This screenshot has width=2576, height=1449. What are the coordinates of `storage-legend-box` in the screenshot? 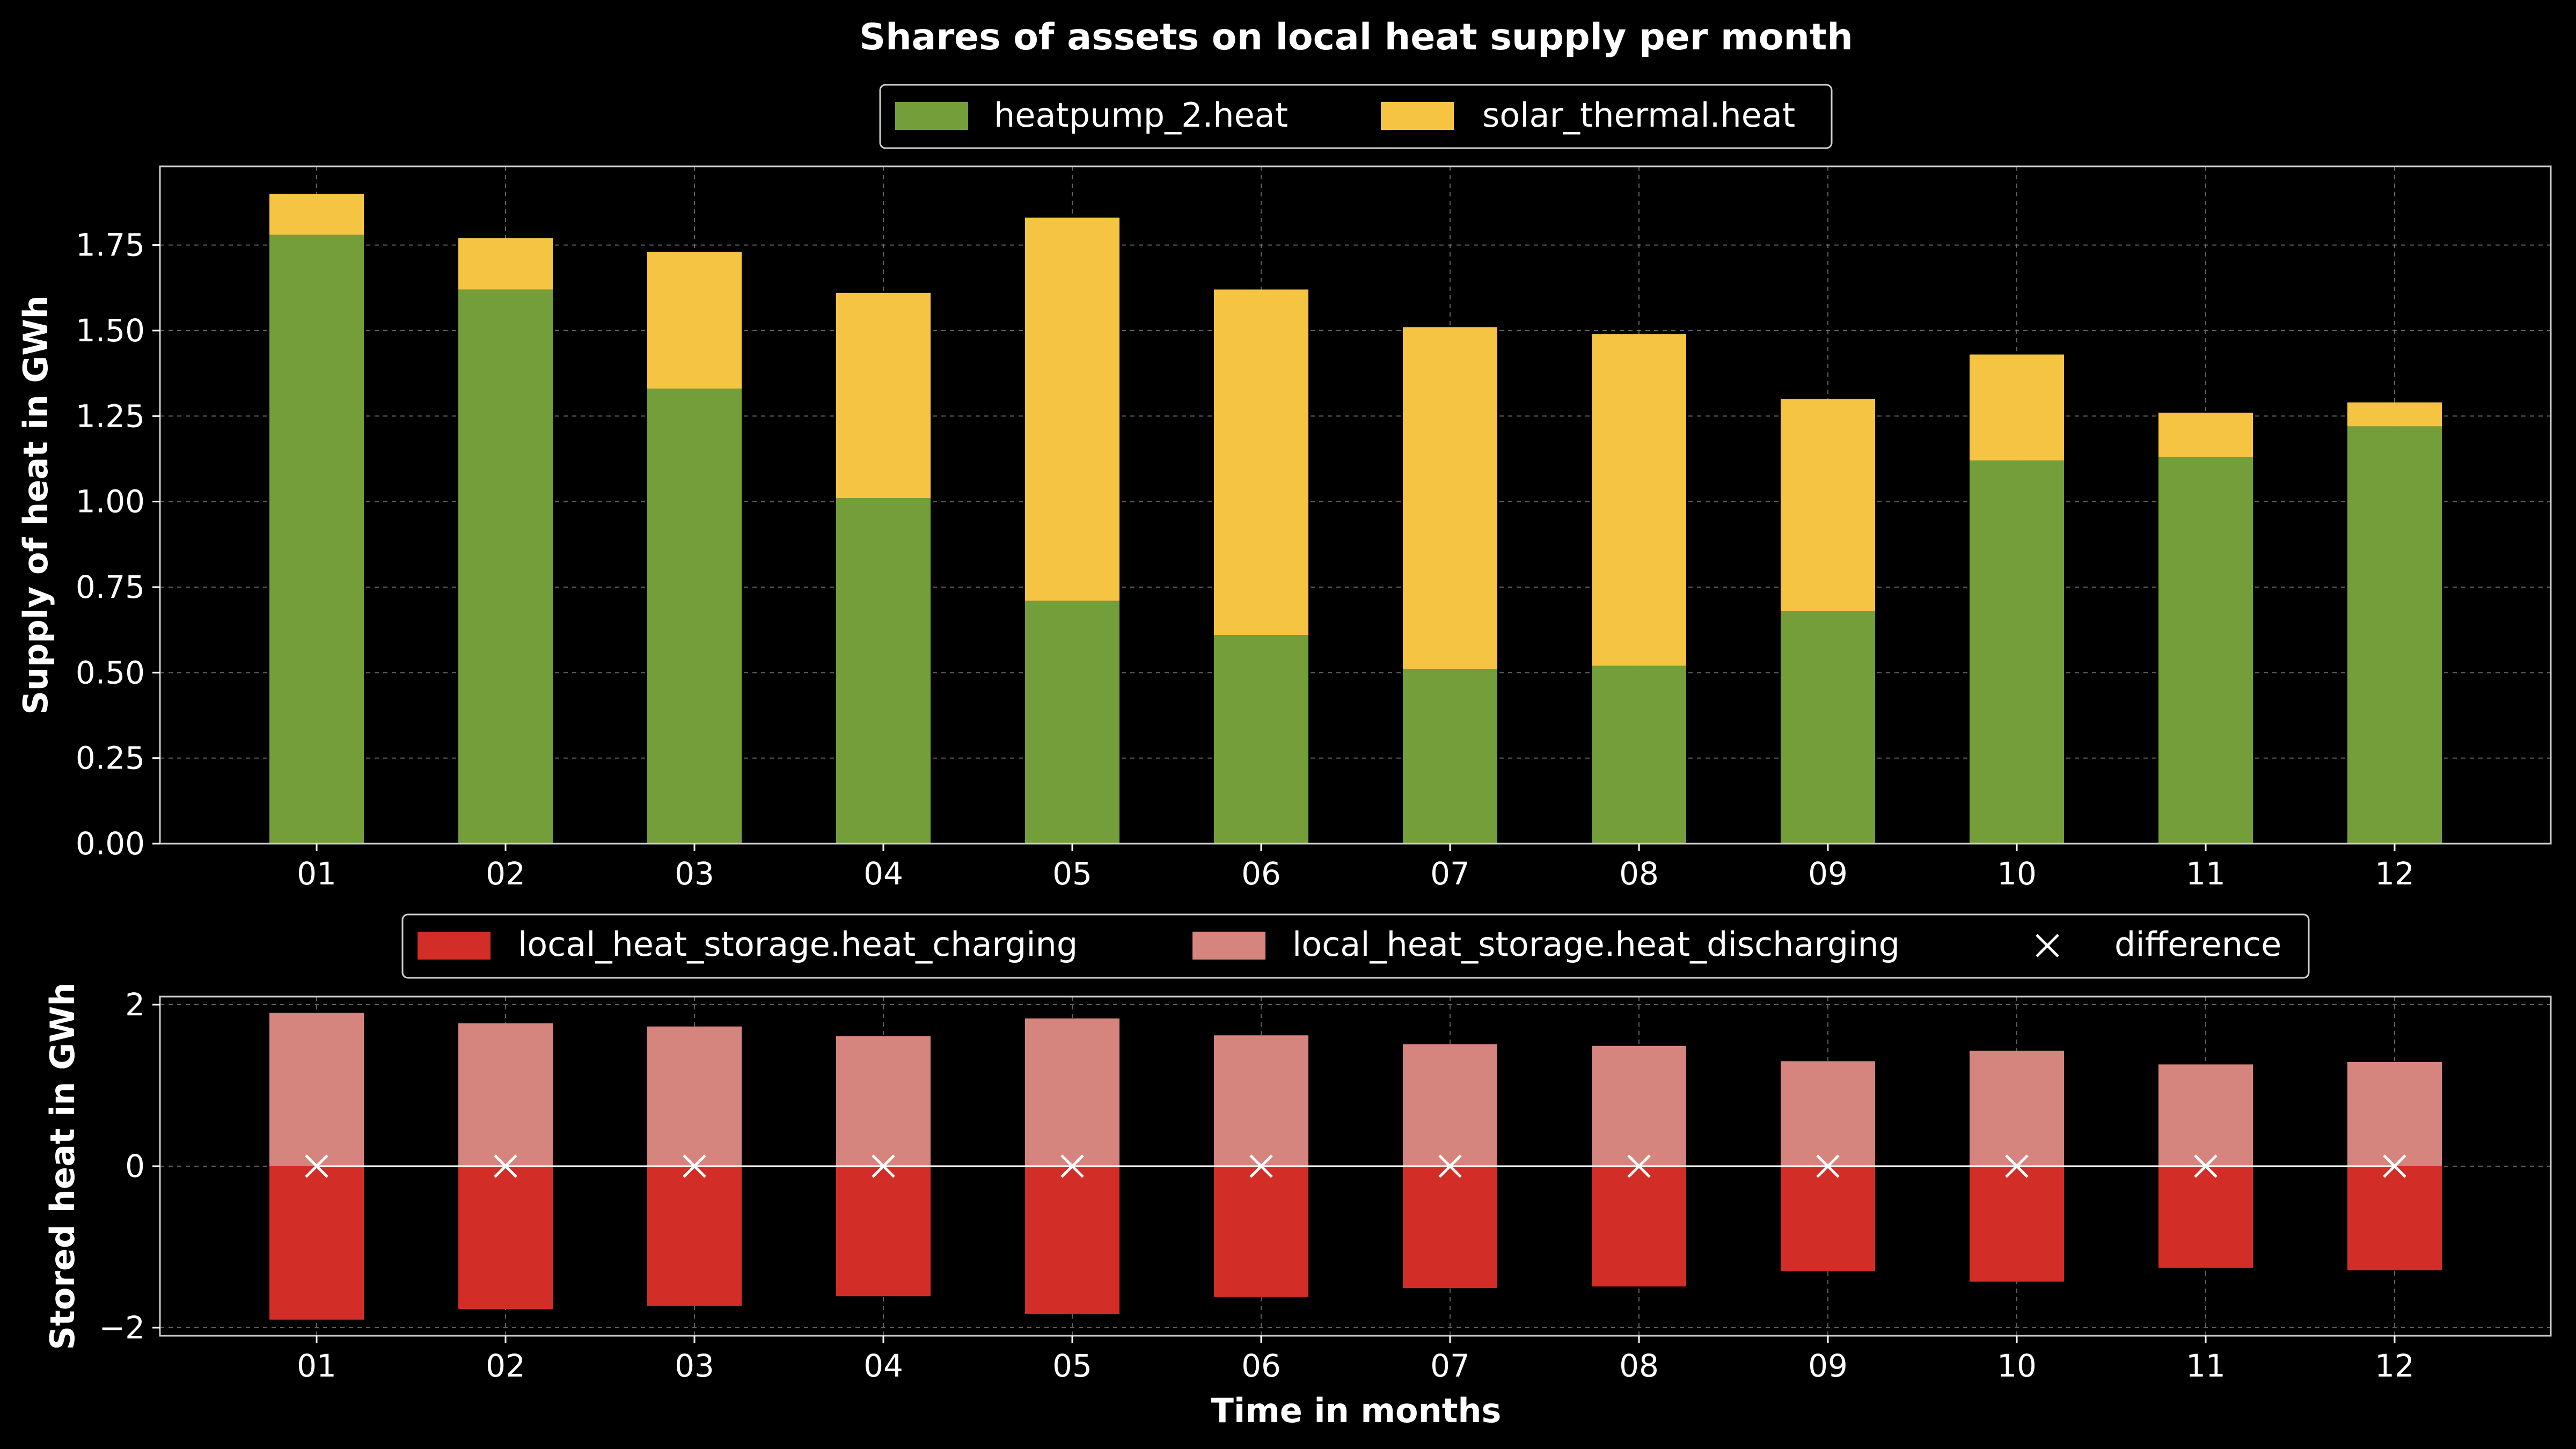 It's located at (1355, 946).